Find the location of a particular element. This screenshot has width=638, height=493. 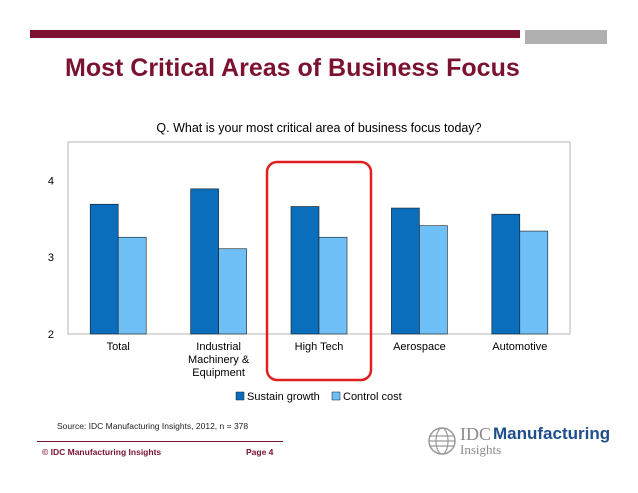

y-tick-label: 4 is located at coordinates (51, 181).